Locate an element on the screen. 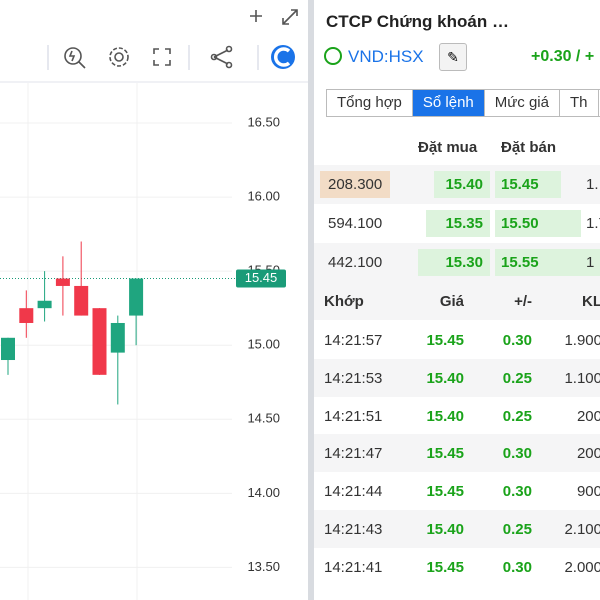 This screenshot has width=600, height=600. trade-row: 14:21:43 15.40 0.25 2.100 is located at coordinates (457, 529).